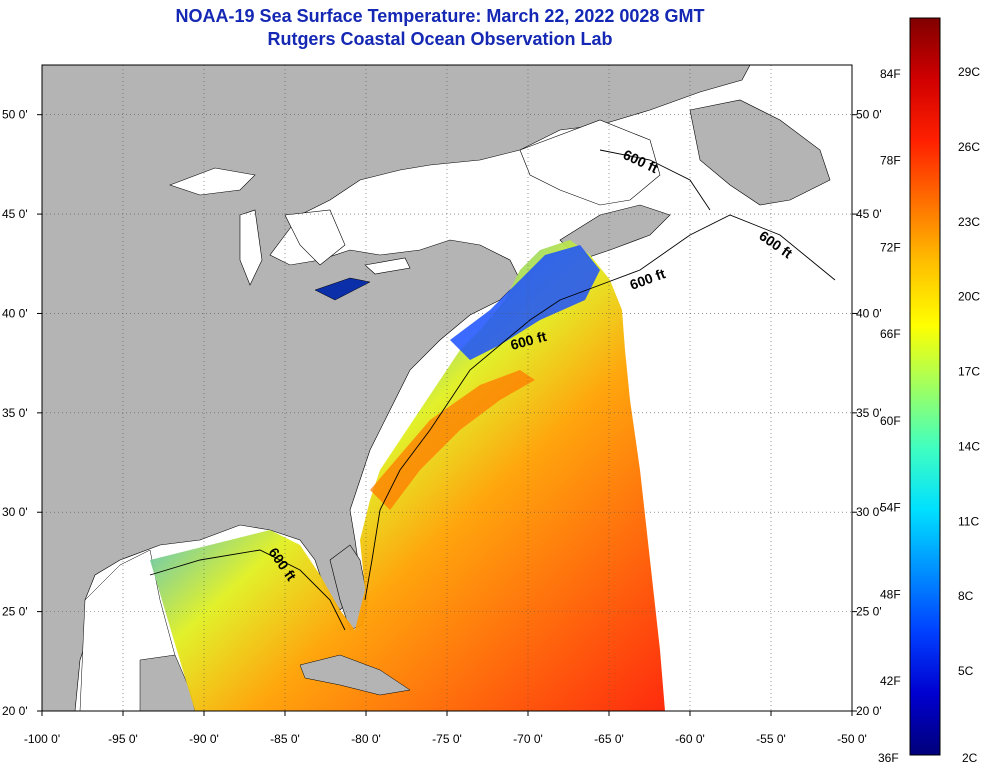 This screenshot has height=770, width=984. Describe the element at coordinates (366, 739) in the screenshot. I see `lon-tick-label: -80 0'` at that location.